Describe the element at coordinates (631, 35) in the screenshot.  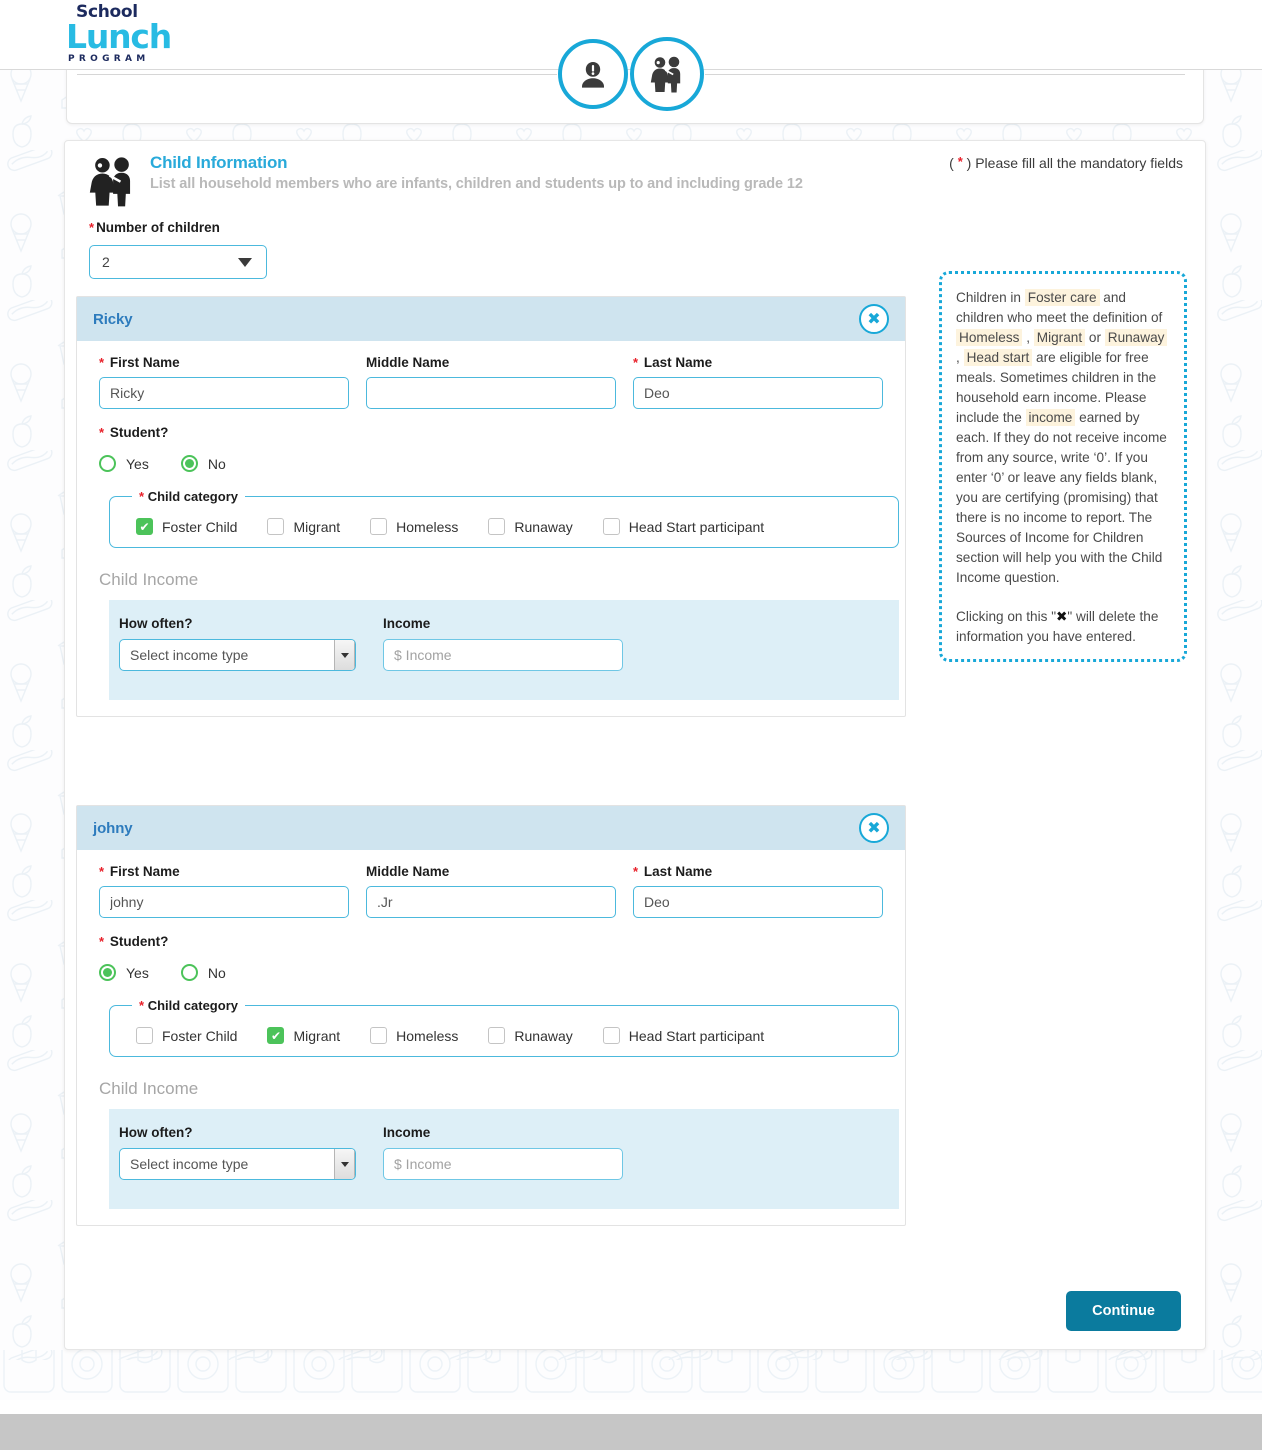
I see `site-header: School Lunch PROGRAM` at that location.